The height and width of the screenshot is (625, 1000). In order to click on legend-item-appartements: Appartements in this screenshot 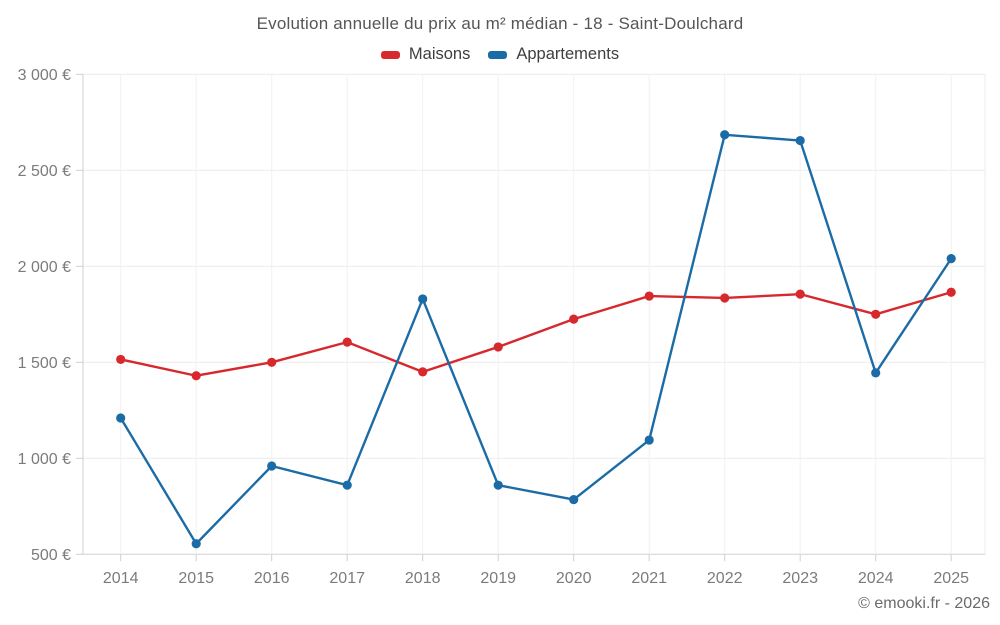, I will do `click(553, 54)`.